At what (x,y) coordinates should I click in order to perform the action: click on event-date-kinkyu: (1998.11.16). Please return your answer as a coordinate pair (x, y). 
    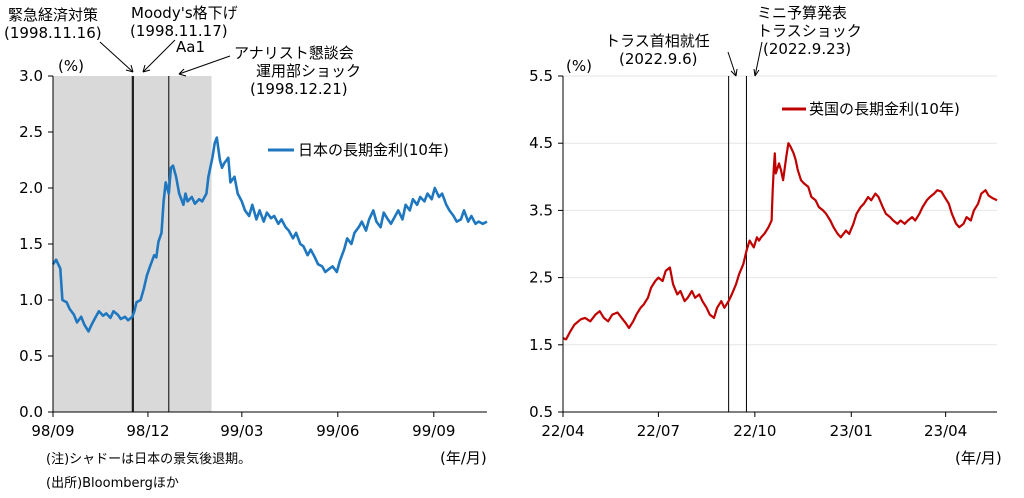
    Looking at the image, I should click on (53, 33).